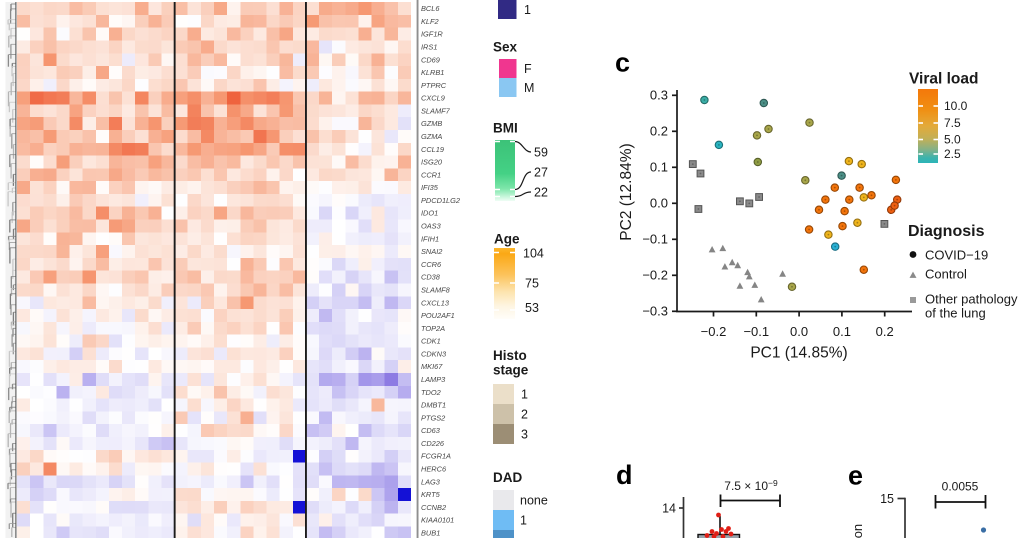 This screenshot has width=1024, height=538. Describe the element at coordinates (956, 255) in the screenshot. I see `svg-text: COVID−19` at that location.